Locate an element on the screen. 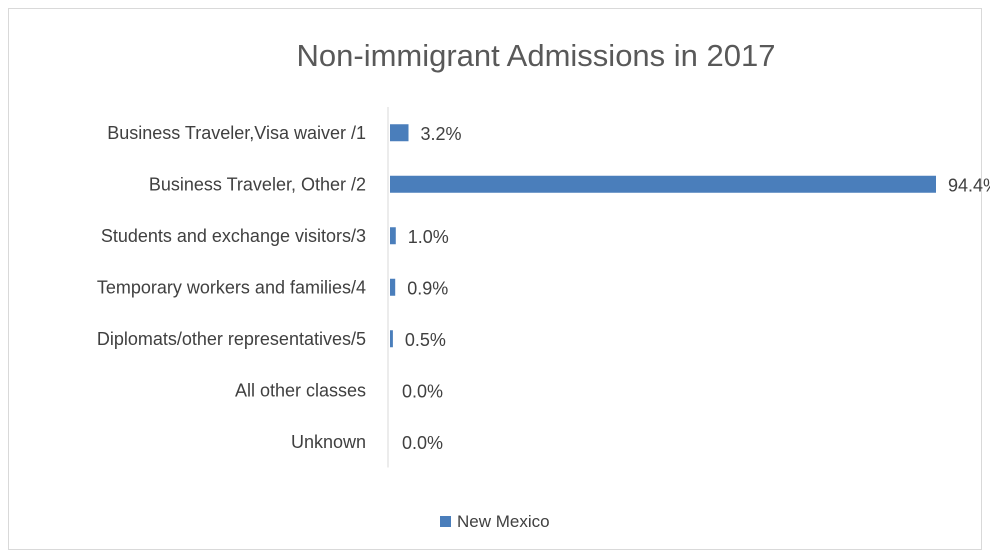  category-label: Unknown is located at coordinates (328, 442).